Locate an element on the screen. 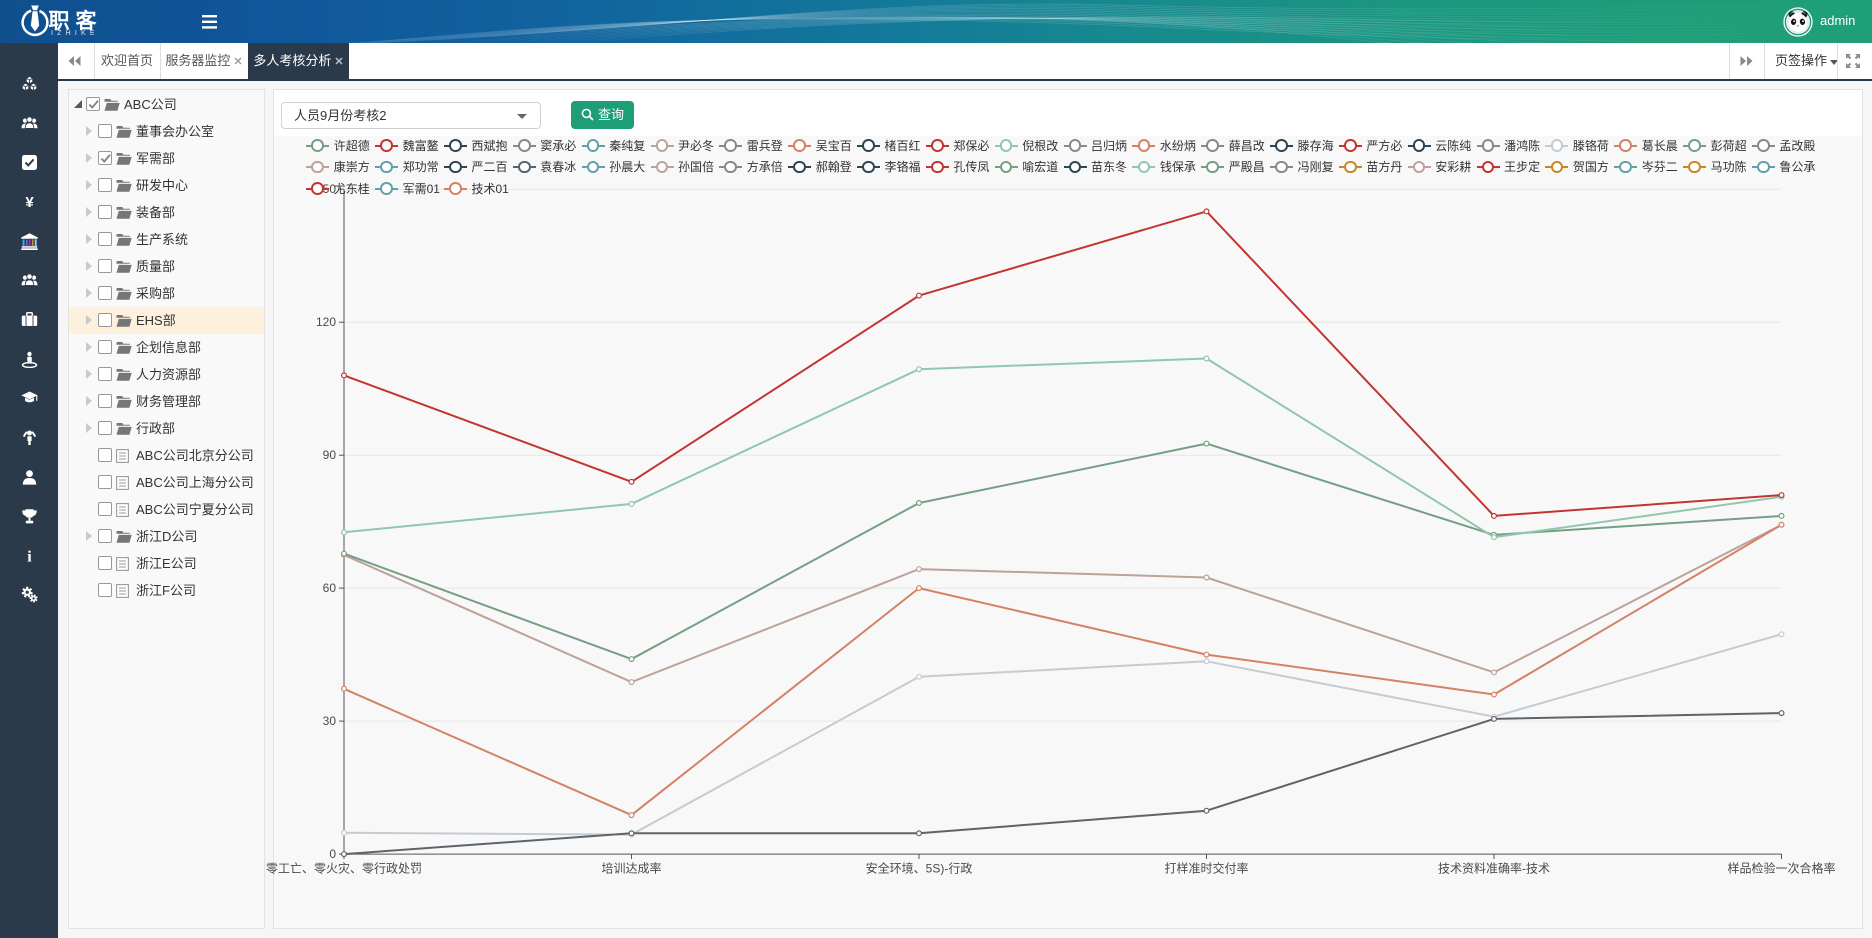  svg-text: 零工亡、零火灾、零行政处罚 is located at coordinates (344, 868).